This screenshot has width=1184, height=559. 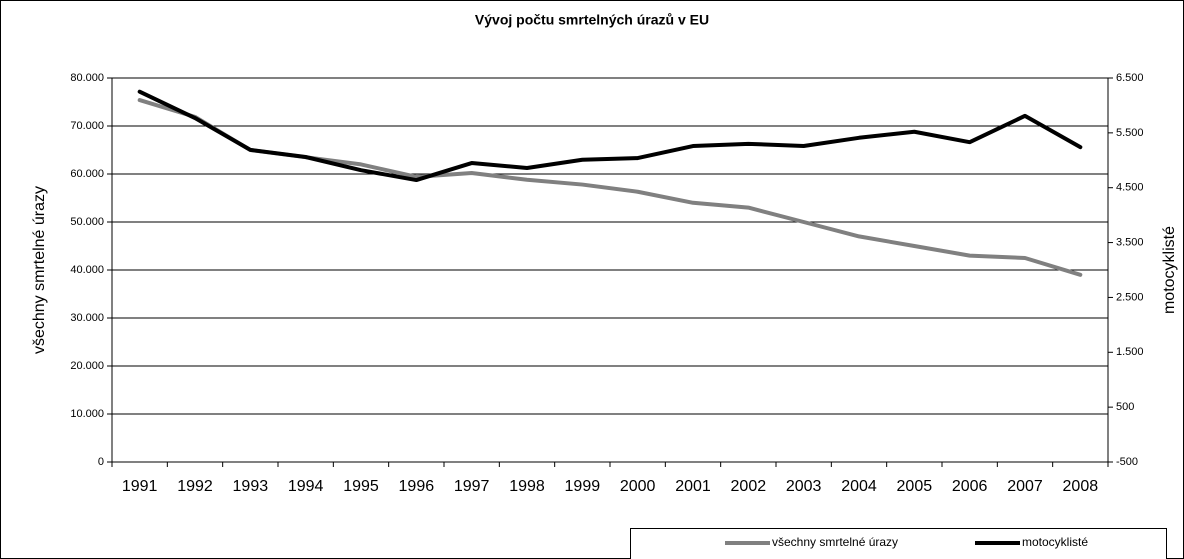 What do you see at coordinates (472, 486) in the screenshot?
I see `x-tick-label: 1997` at bounding box center [472, 486].